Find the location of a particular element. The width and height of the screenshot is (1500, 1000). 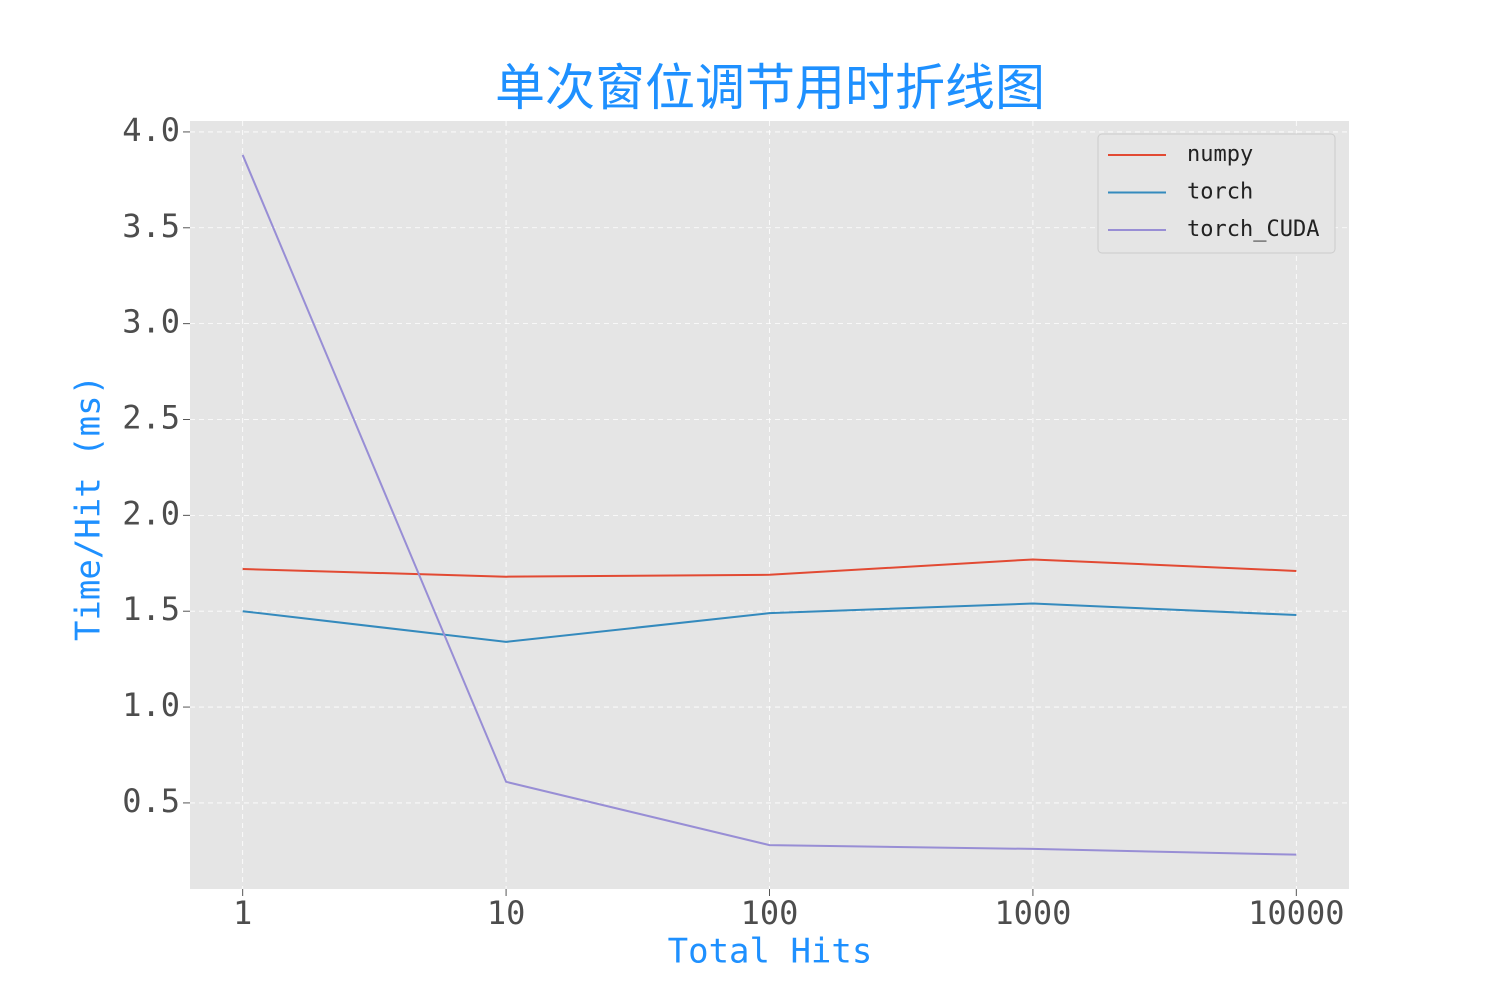

y-axis-title: Time/Hit (ms) is located at coordinates (89, 508).